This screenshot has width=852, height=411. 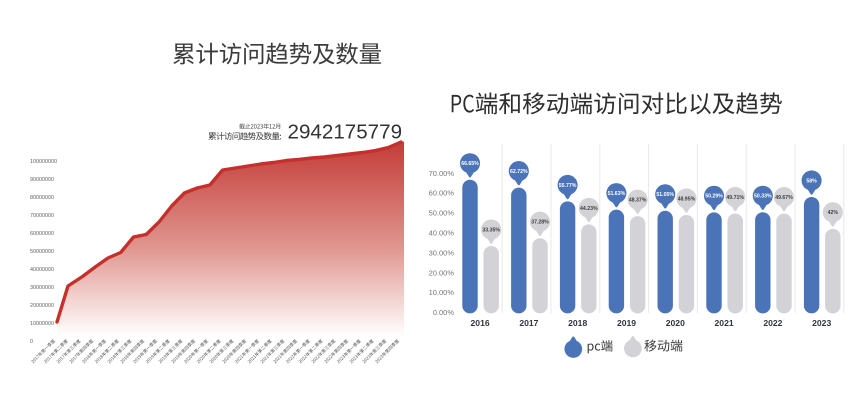 What do you see at coordinates (724, 323) in the screenshot?
I see `svg-text: 2021` at bounding box center [724, 323].